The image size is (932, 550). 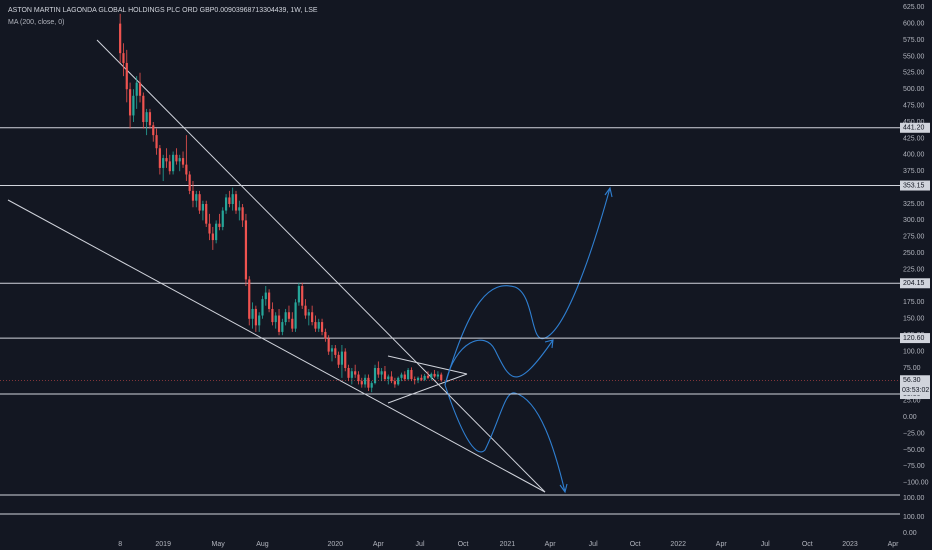 What do you see at coordinates (549, 344) in the screenshot?
I see `arrow-head` at bounding box center [549, 344].